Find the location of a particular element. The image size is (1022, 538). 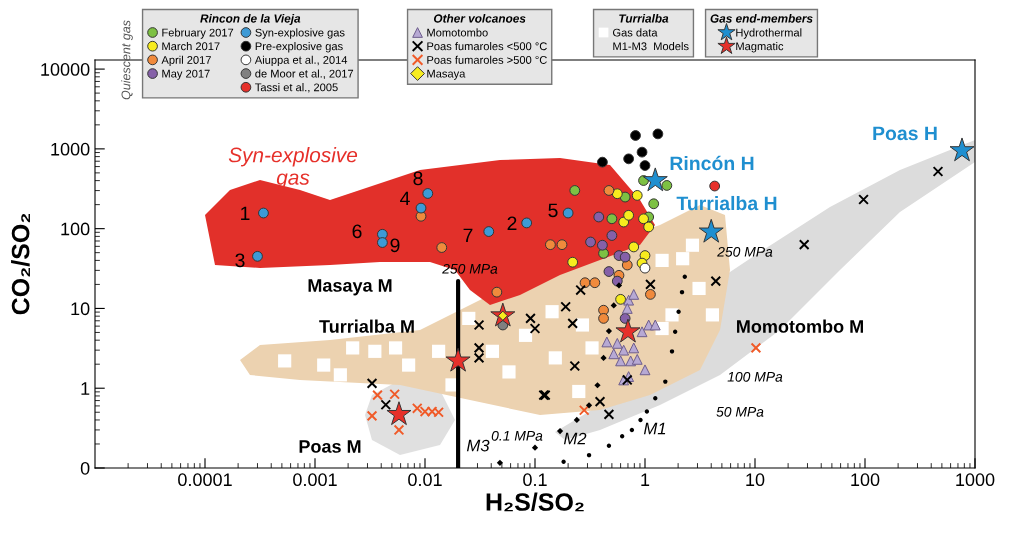

text: Gas end-members is located at coordinates (761, 18).